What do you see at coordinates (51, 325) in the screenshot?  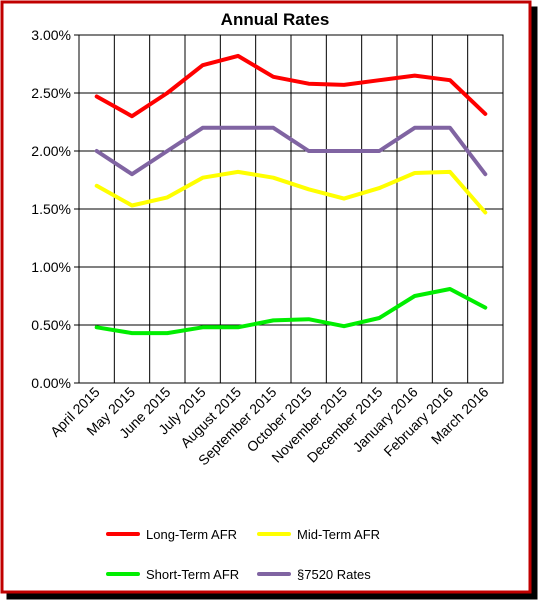 I see `y-tick-label: 0.50%` at bounding box center [51, 325].